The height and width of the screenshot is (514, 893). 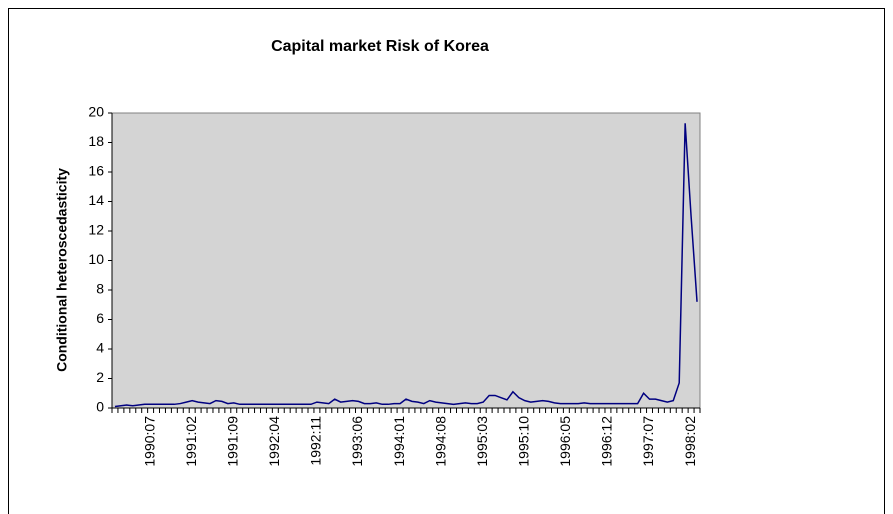 What do you see at coordinates (100, 348) in the screenshot?
I see `y-tick-label: 4` at bounding box center [100, 348].